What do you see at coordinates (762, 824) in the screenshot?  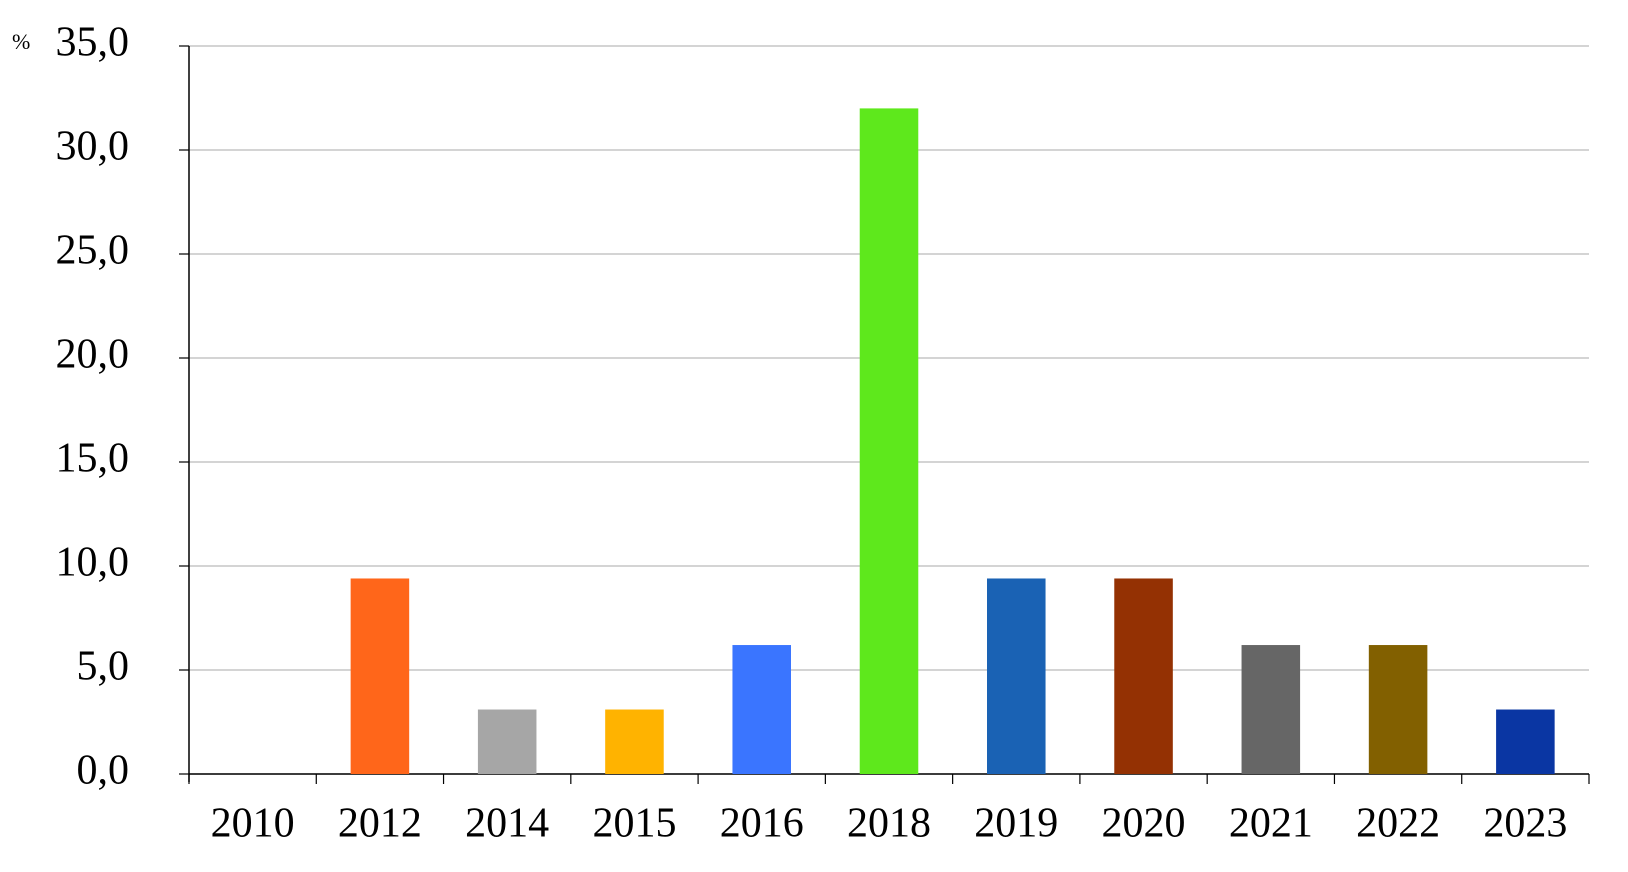 I see `x-tick-label: 2016` at bounding box center [762, 824].